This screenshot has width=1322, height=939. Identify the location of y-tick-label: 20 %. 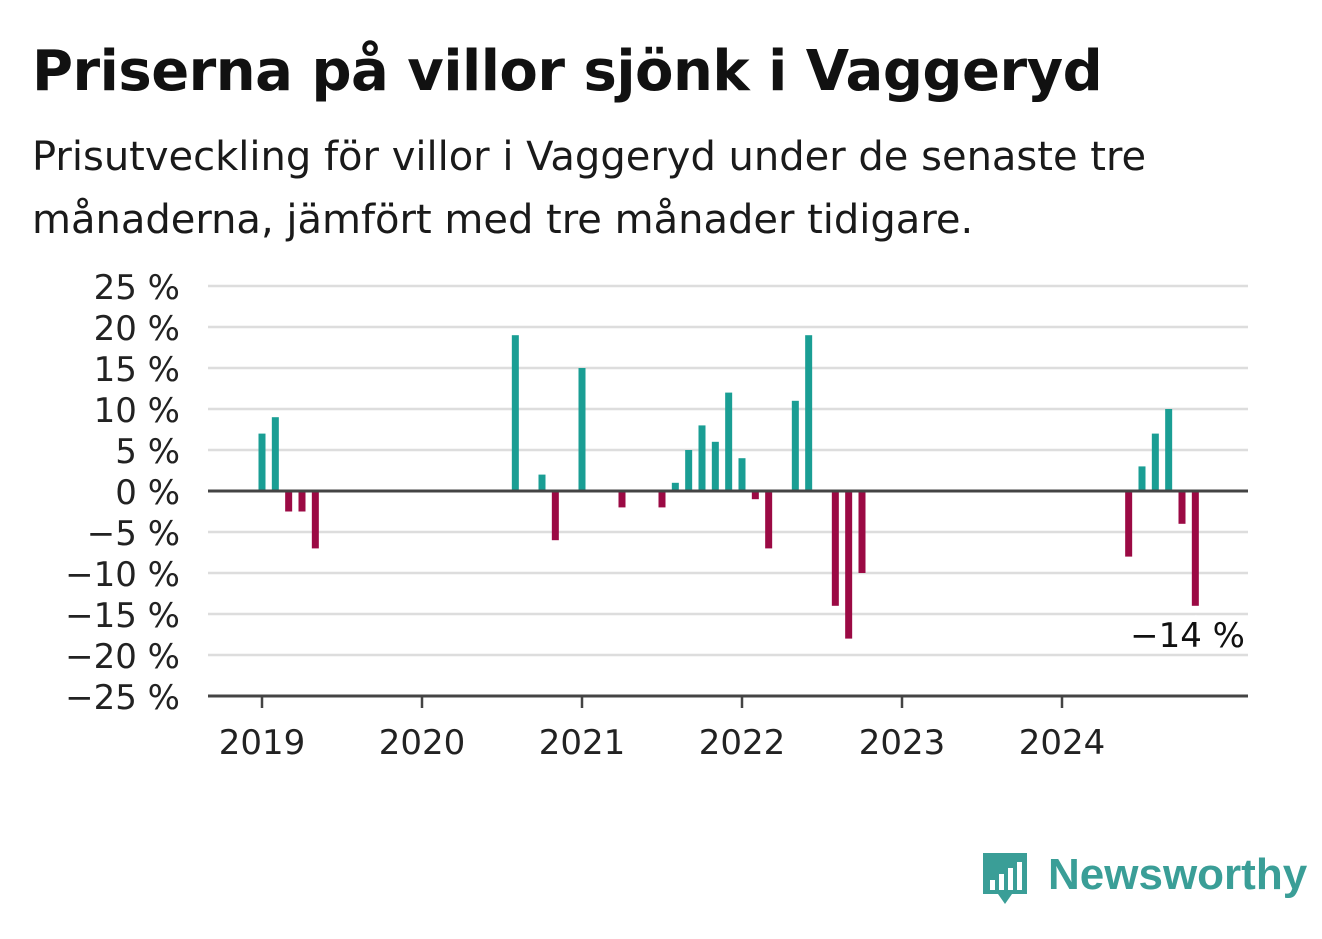
(137, 329).